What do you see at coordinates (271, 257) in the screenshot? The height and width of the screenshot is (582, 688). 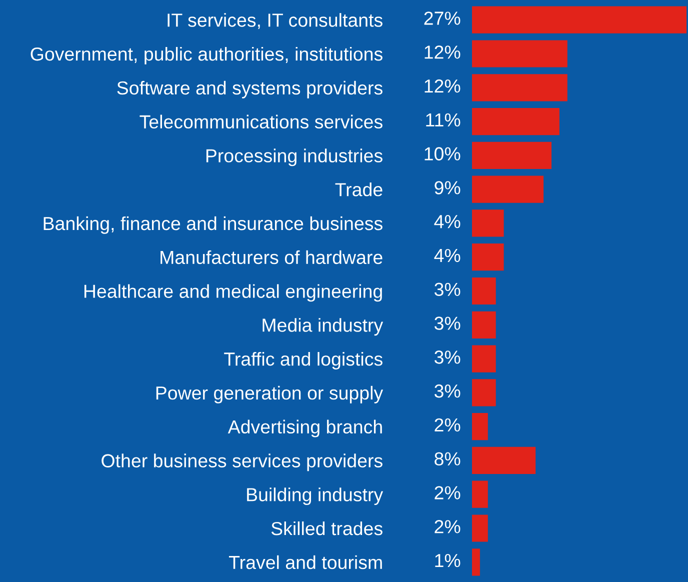 I see `y-tick-label: Manufacturers of hardware` at bounding box center [271, 257].